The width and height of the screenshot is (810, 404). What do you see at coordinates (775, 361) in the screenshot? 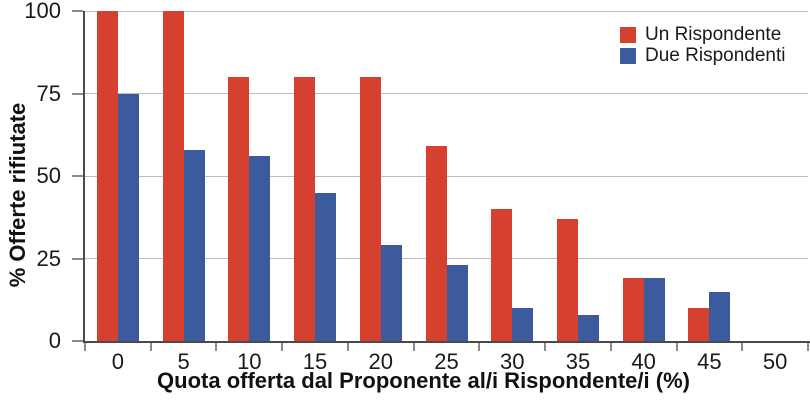
I see `x-tick-label: 50` at bounding box center [775, 361].